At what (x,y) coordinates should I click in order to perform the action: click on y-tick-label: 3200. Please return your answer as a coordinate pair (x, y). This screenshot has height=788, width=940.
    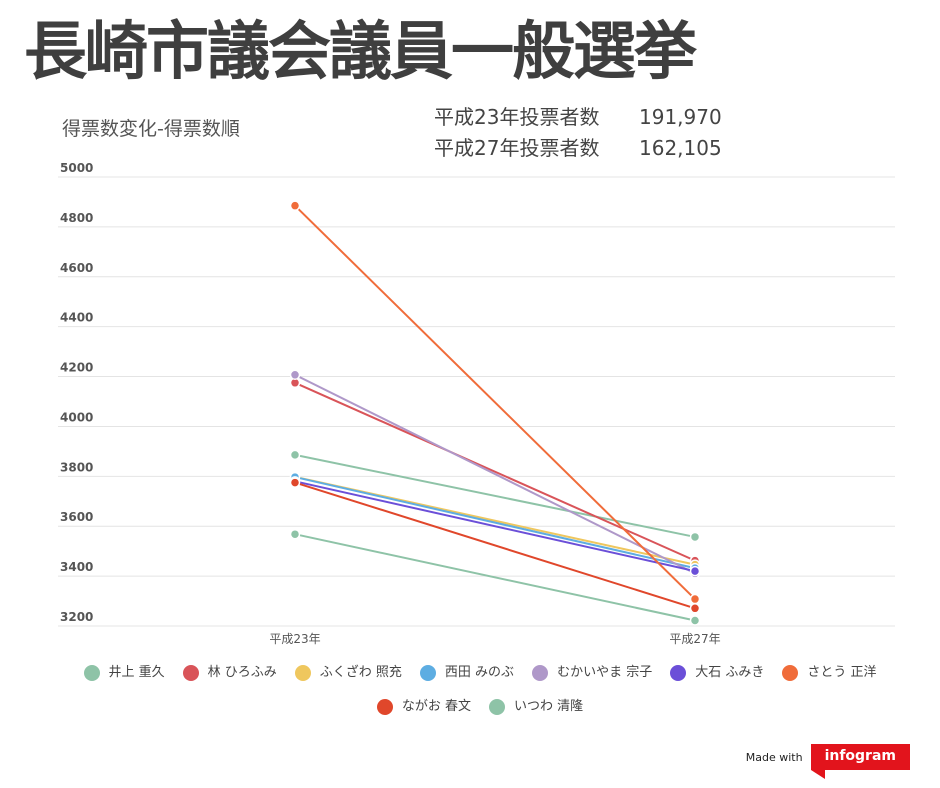
    Looking at the image, I should click on (76, 617).